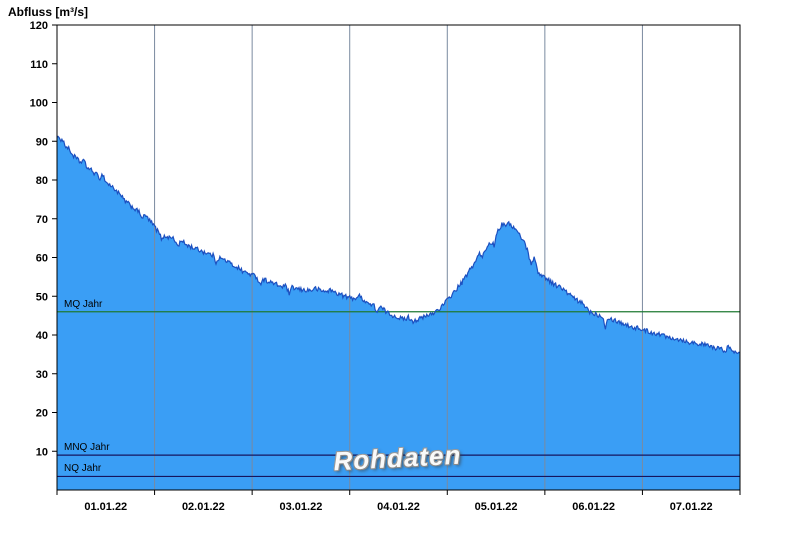  I want to click on x-tick-label: 03.01.22, so click(301, 507).